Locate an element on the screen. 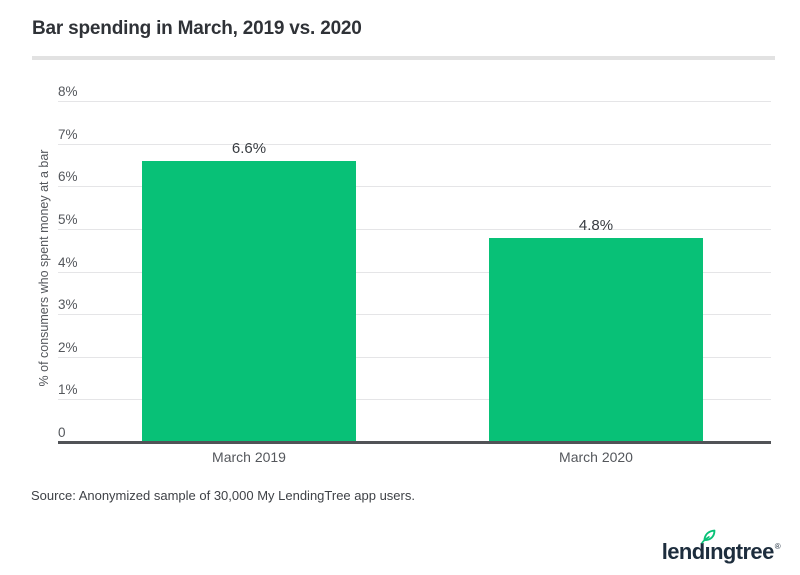 Image resolution: width=800 pixels, height=575 pixels. y-tick-label-8%: 8% is located at coordinates (68, 92).